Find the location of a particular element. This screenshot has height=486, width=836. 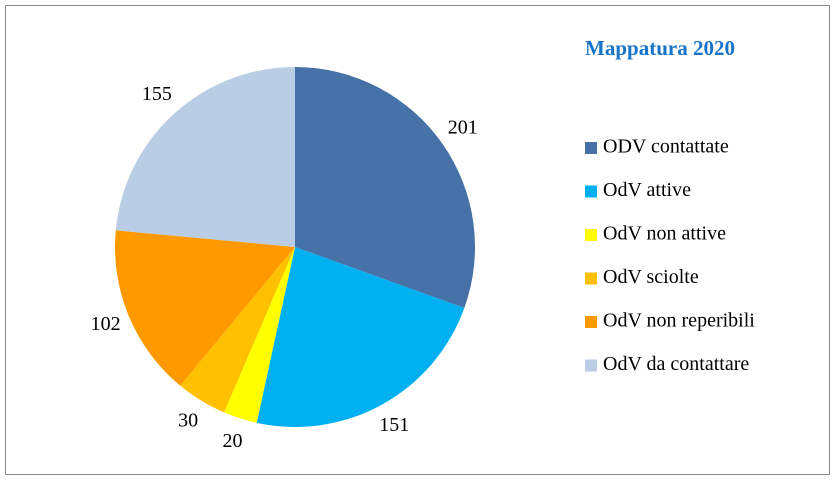

legend-label: OdV non attive is located at coordinates (664, 234).